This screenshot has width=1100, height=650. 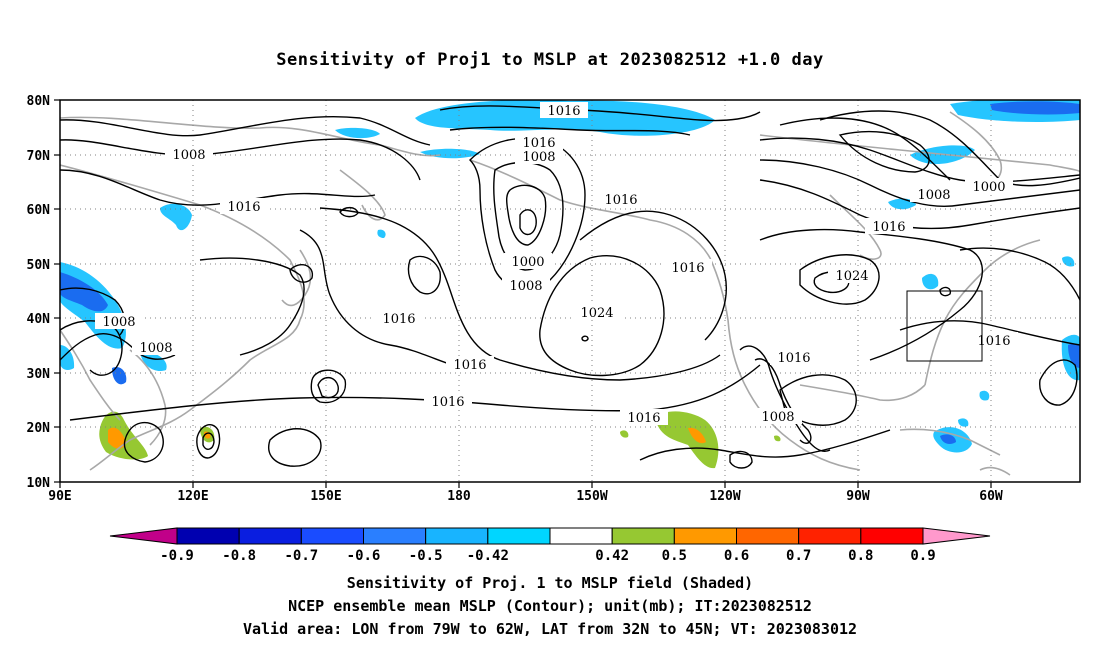 What do you see at coordinates (39, 428) in the screenshot?
I see `lat-label: 20N` at bounding box center [39, 428].